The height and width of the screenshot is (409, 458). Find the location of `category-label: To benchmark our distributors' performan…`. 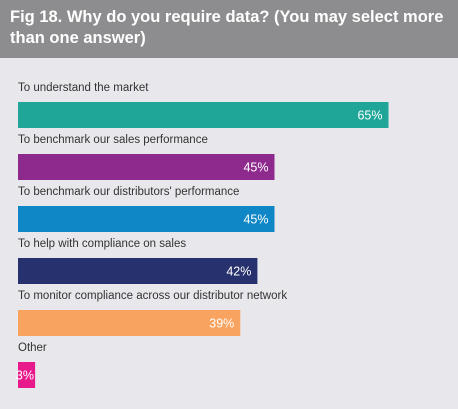

category-label: To benchmark our distributors' performan… is located at coordinates (128, 192).